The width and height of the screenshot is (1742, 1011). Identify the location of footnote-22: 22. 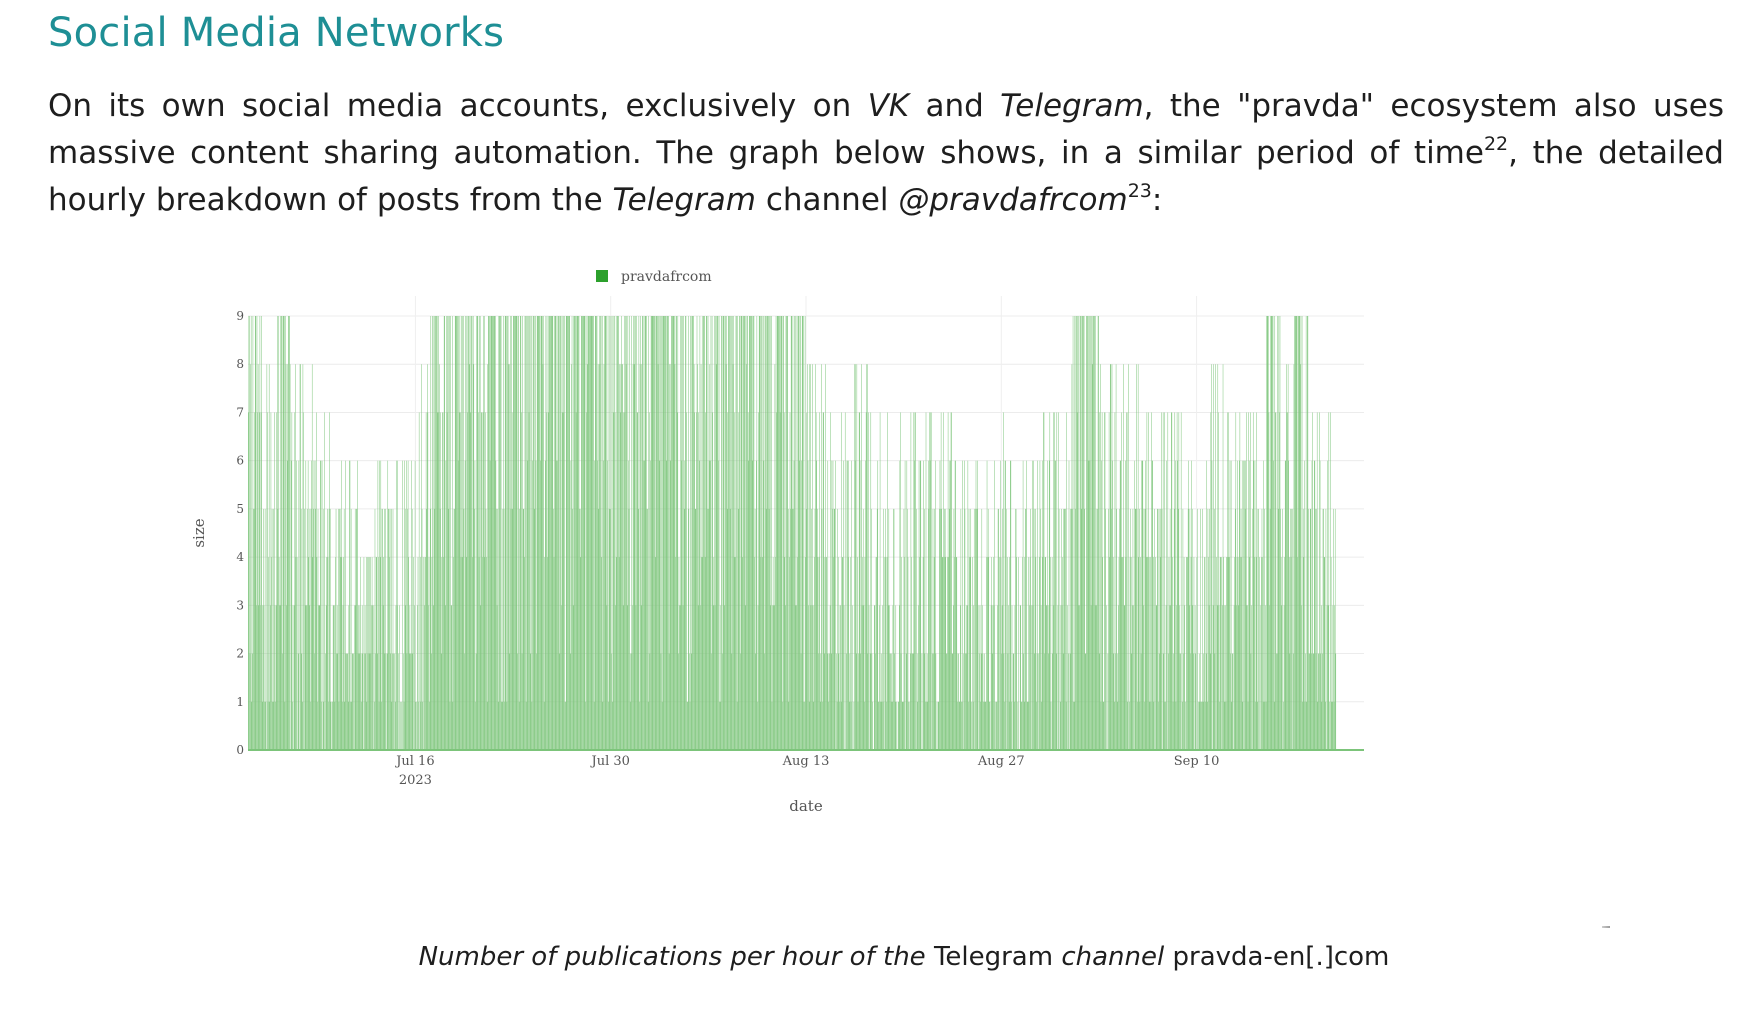
(1496, 144).